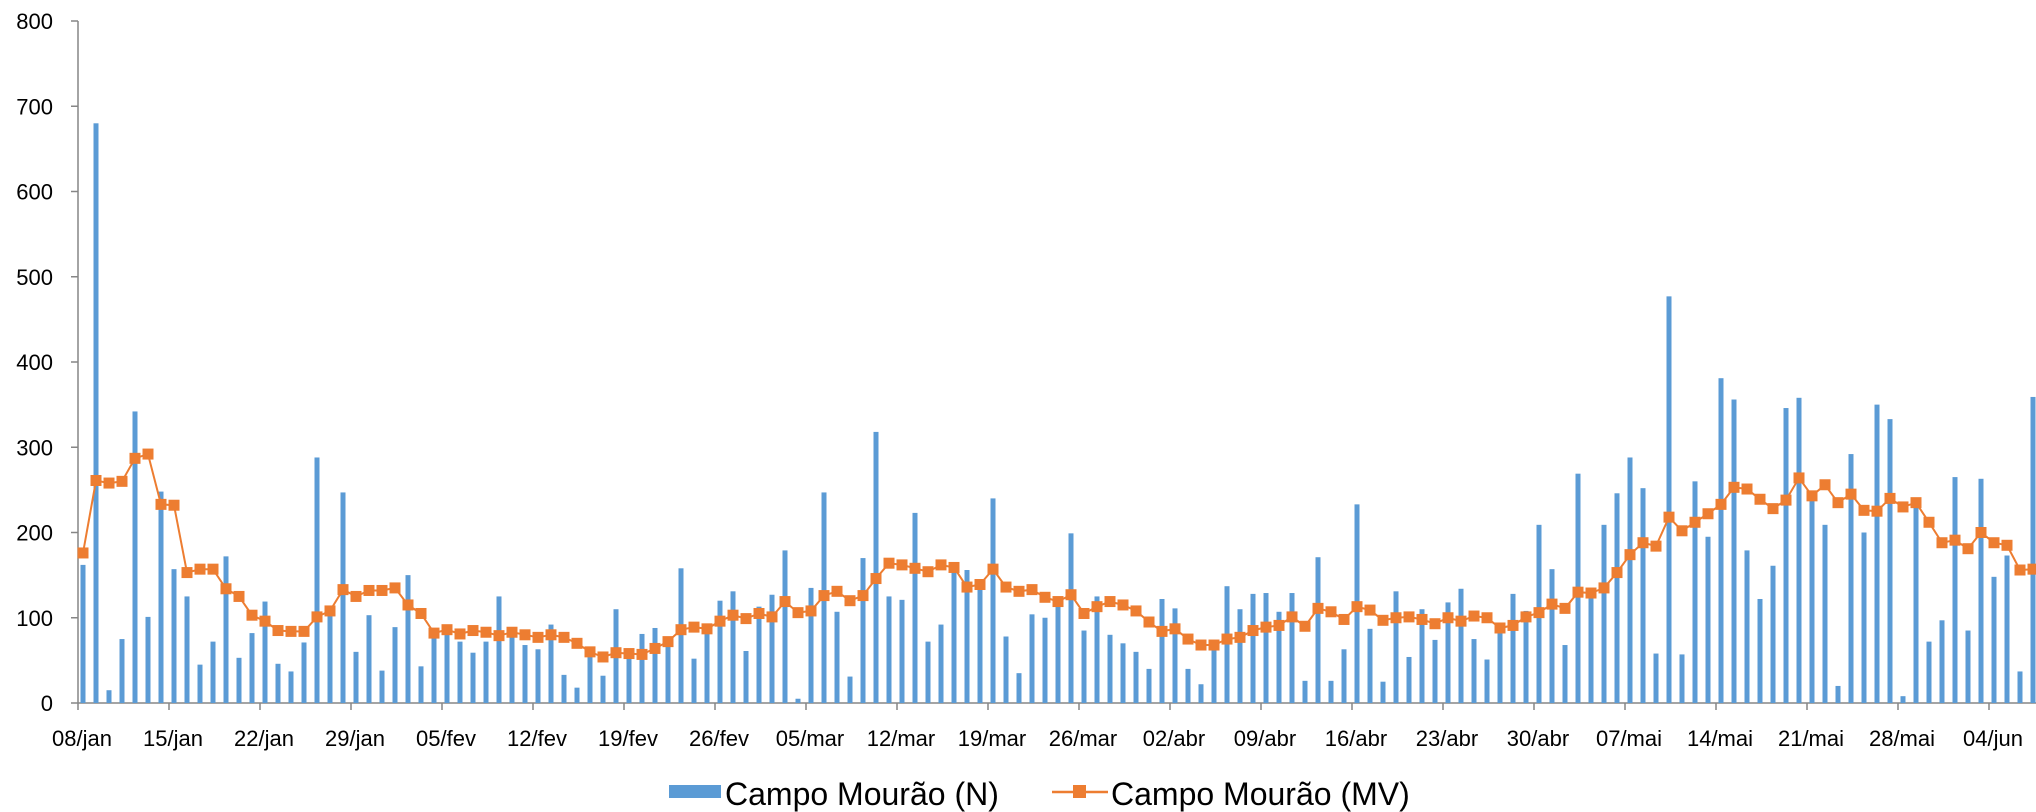 The image size is (2036, 812). What do you see at coordinates (1538, 738) in the screenshot?
I see `x-tick-label: 30/abr` at bounding box center [1538, 738].